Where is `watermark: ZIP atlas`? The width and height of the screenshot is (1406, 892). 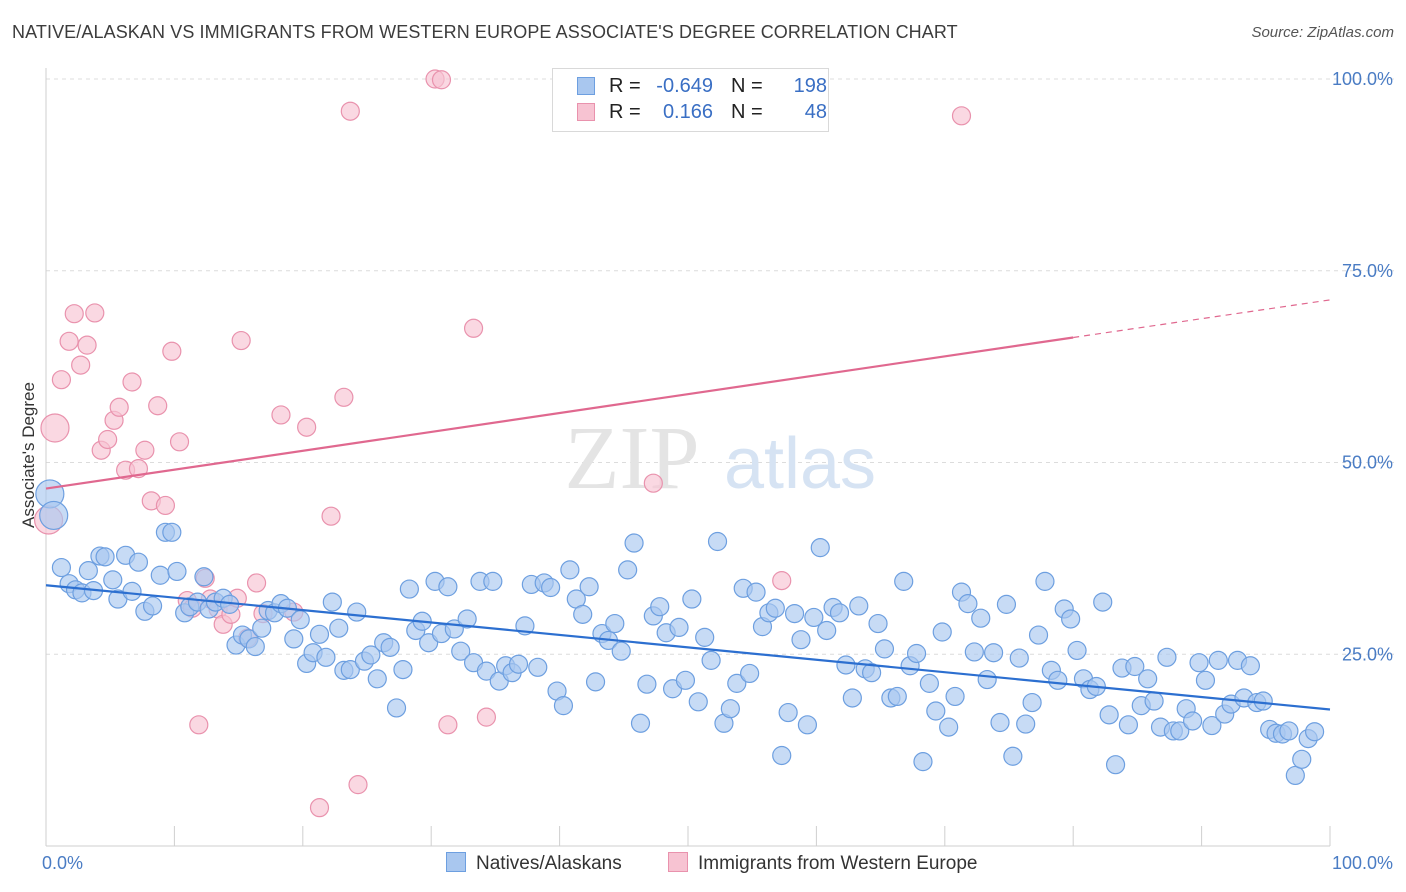 watermark: ZIP atlas is located at coordinates (721, 458).